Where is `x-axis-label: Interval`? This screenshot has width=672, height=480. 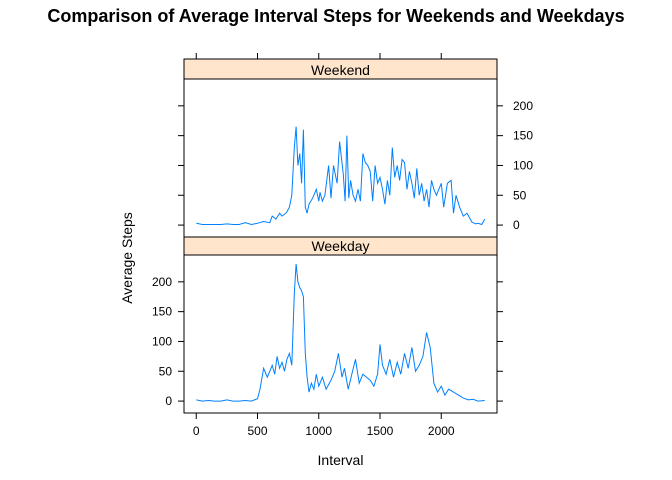
x-axis-label: Interval is located at coordinates (341, 460).